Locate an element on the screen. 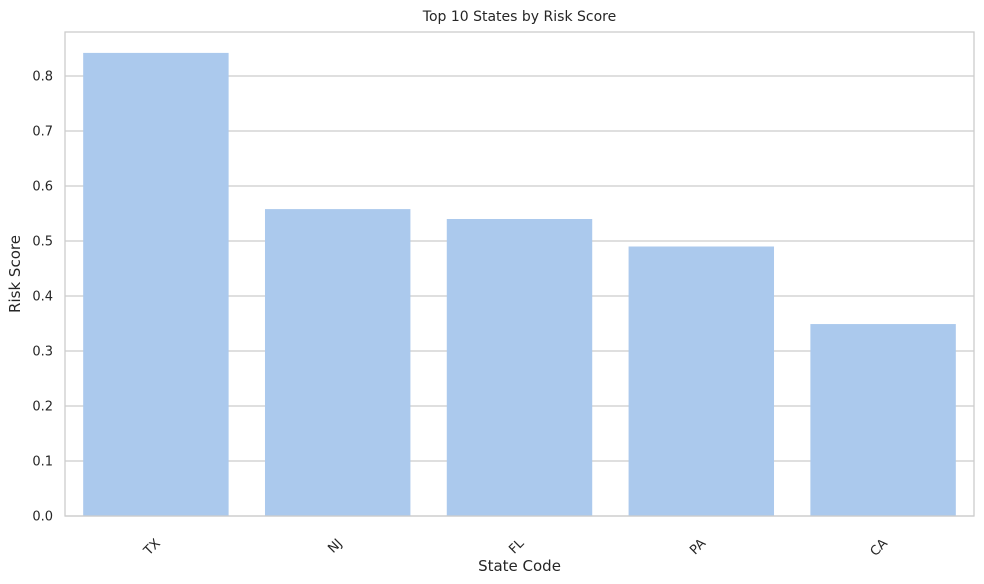 The height and width of the screenshot is (584, 984). bar-fl is located at coordinates (519, 367).